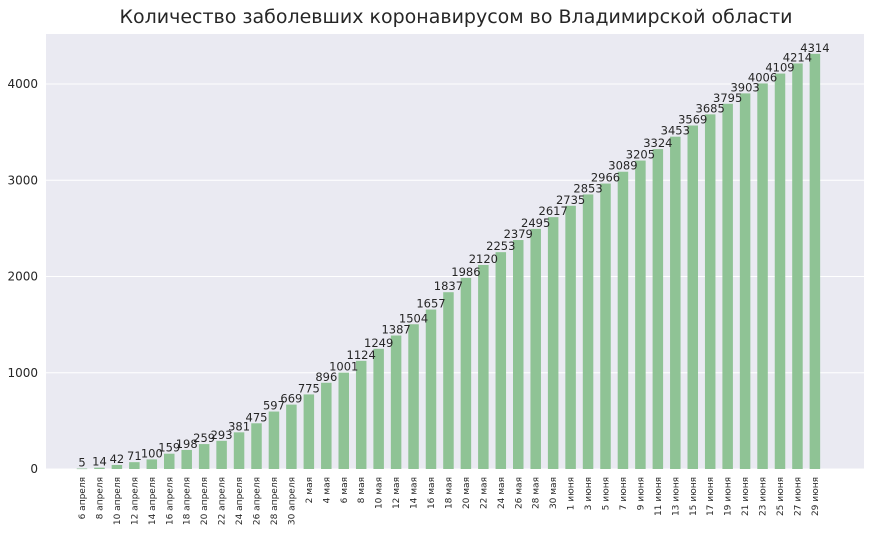 This screenshot has height=541, width=880. I want to click on data-label: 1504, so click(413, 318).